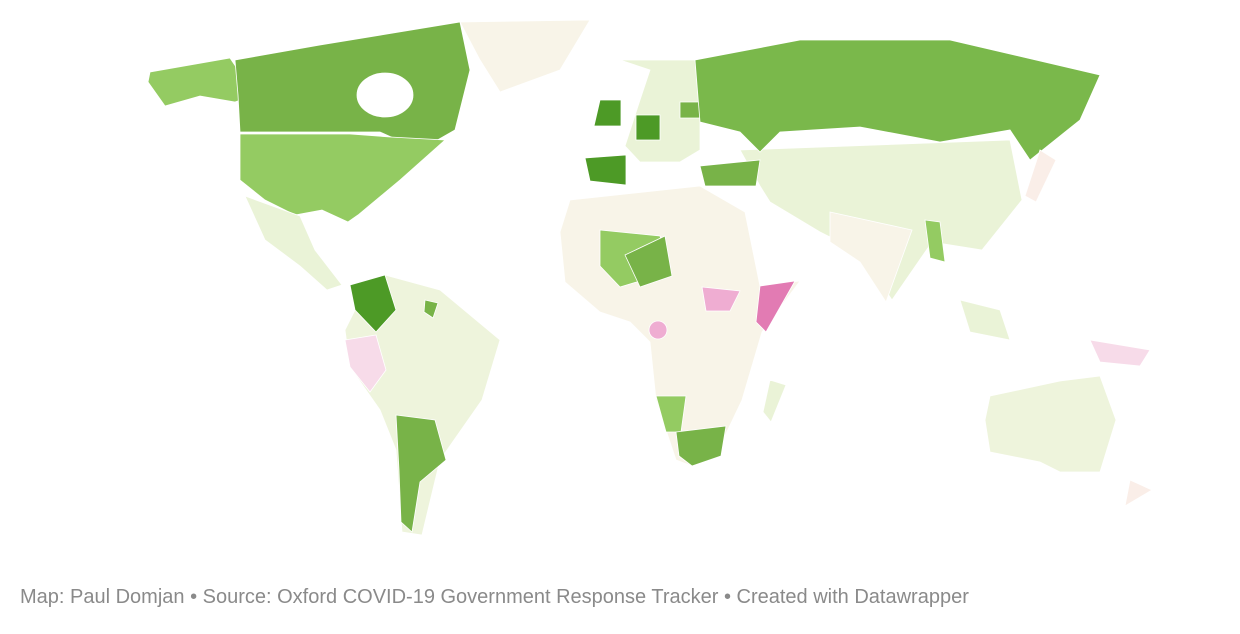 This screenshot has width=1240, height=634. I want to click on russia, so click(897, 100).